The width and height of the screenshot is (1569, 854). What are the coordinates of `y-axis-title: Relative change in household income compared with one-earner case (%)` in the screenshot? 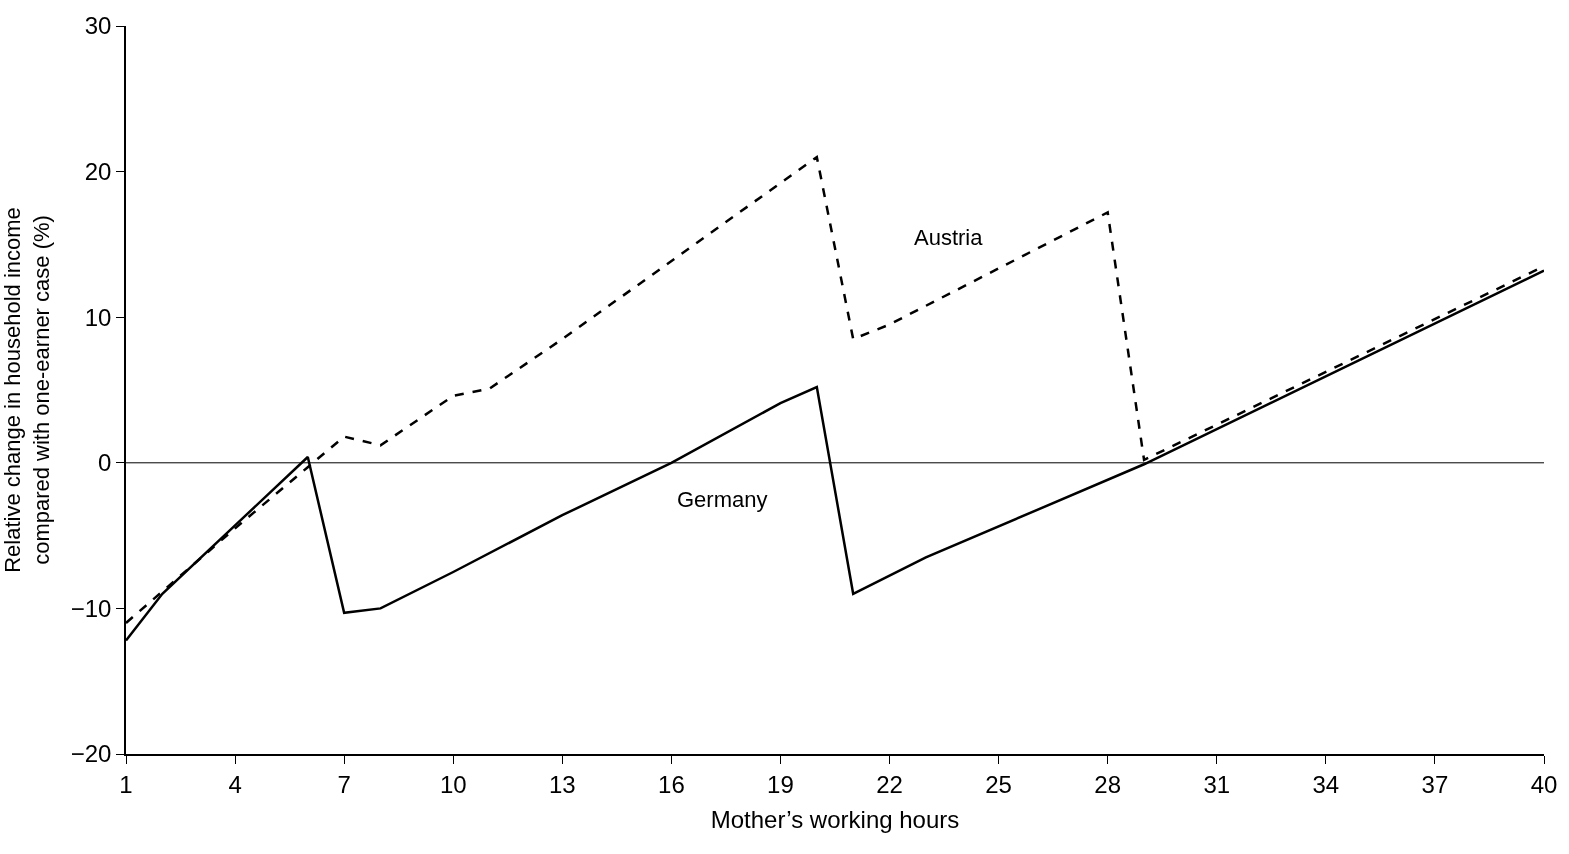 It's located at (27, 390).